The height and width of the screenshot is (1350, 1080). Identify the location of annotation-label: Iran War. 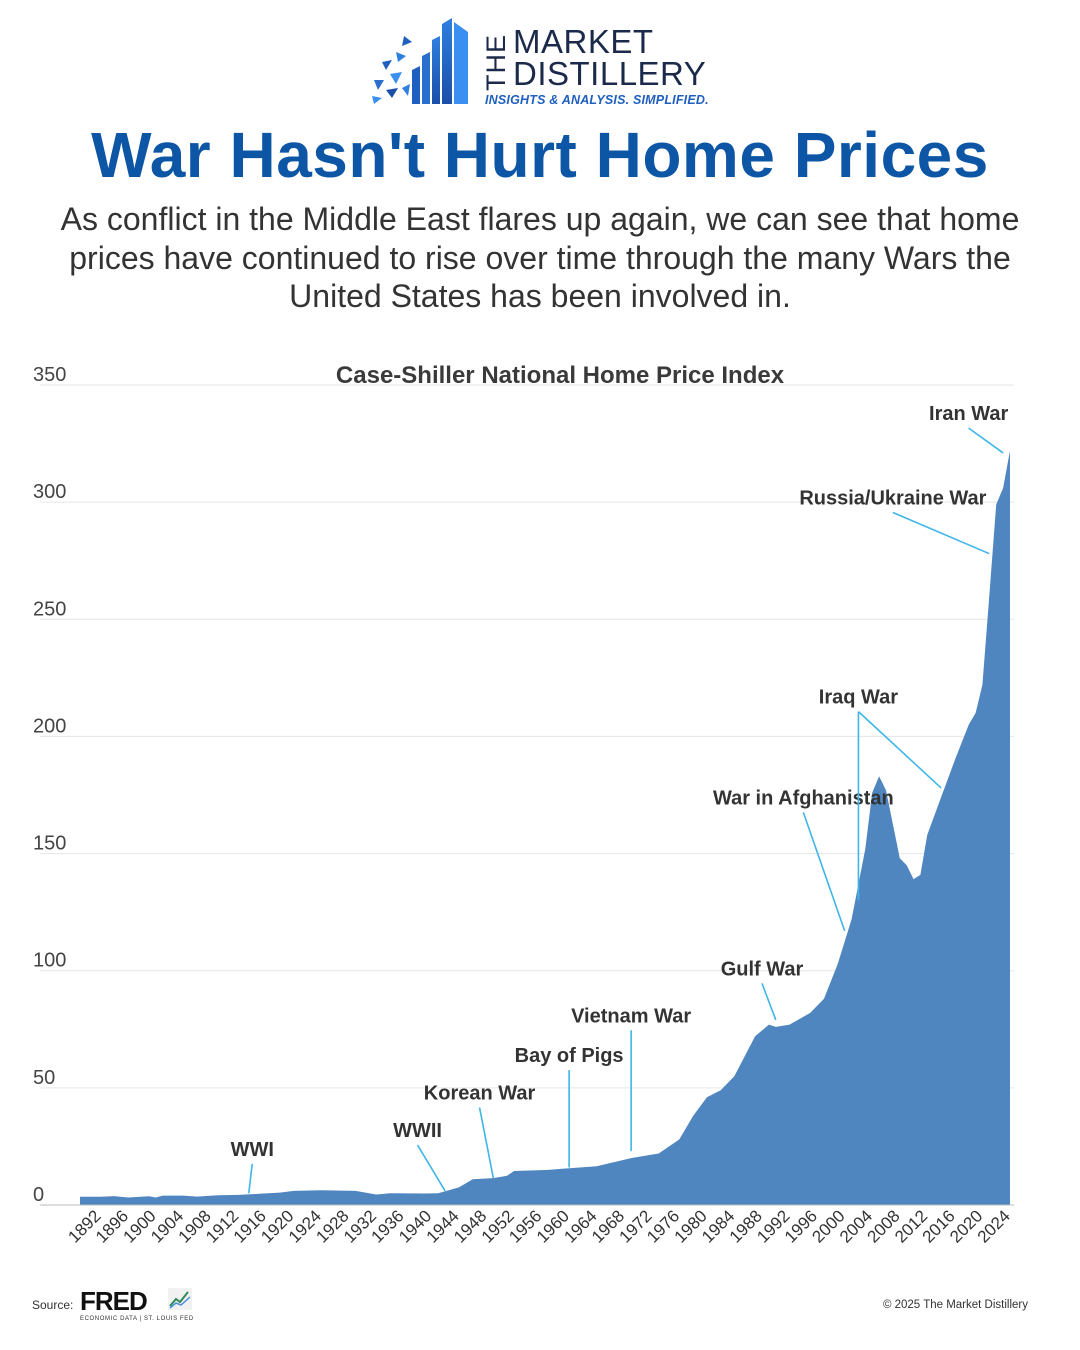
(968, 414).